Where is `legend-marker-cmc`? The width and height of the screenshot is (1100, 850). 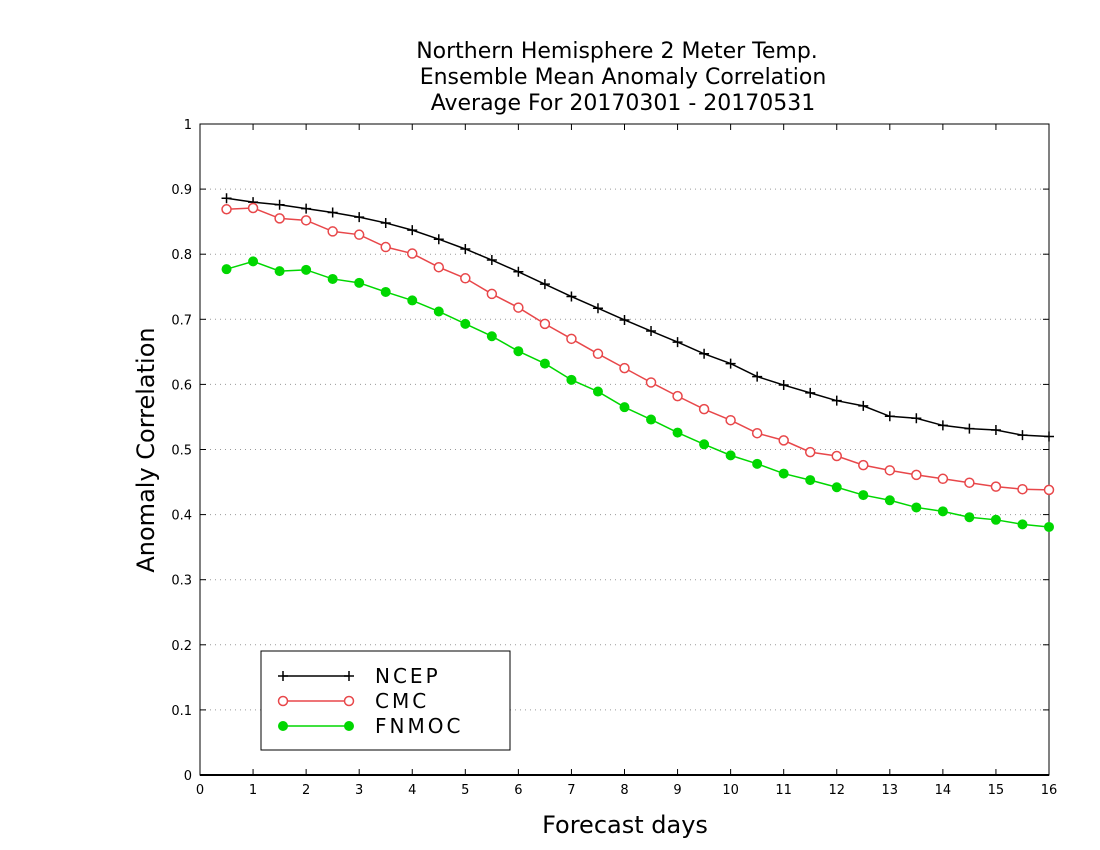 legend-marker-cmc is located at coordinates (349, 701).